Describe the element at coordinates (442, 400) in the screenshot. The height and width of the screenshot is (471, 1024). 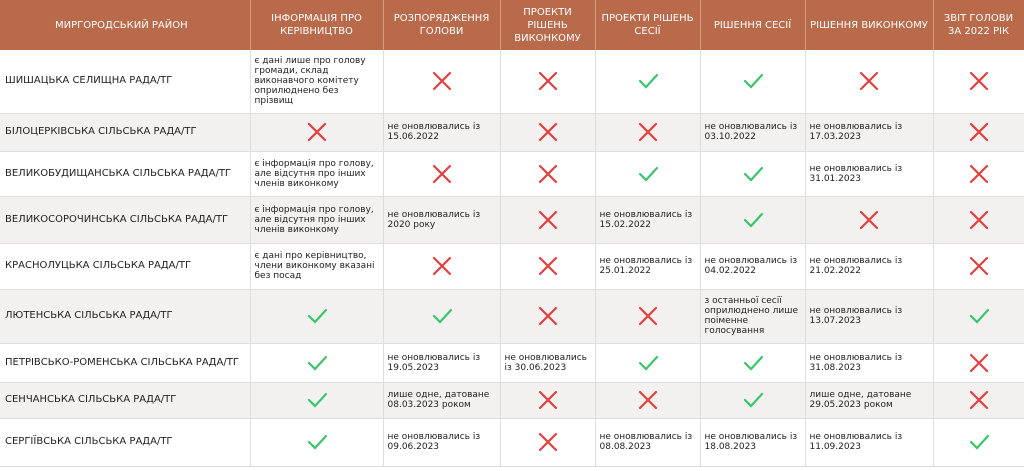
I see `note-cell: лише одне, датоване 08.03.2023 роком` at that location.